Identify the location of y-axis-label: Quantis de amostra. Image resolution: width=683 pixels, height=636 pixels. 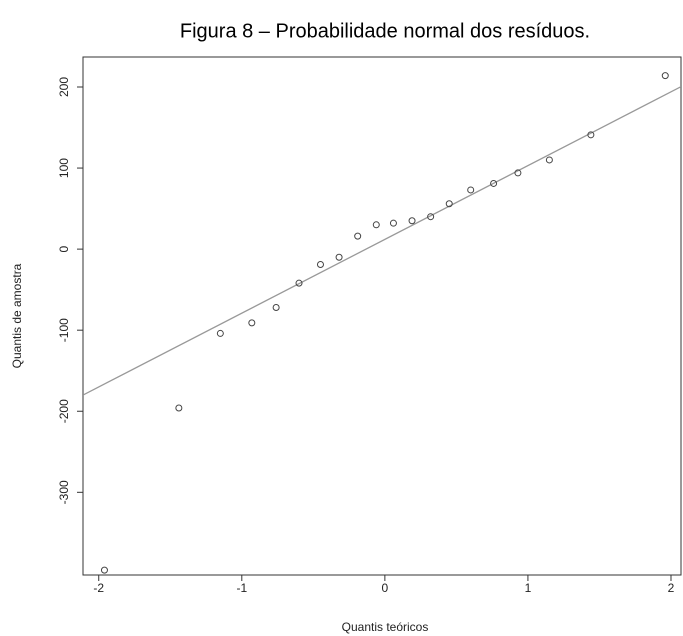
(17, 315).